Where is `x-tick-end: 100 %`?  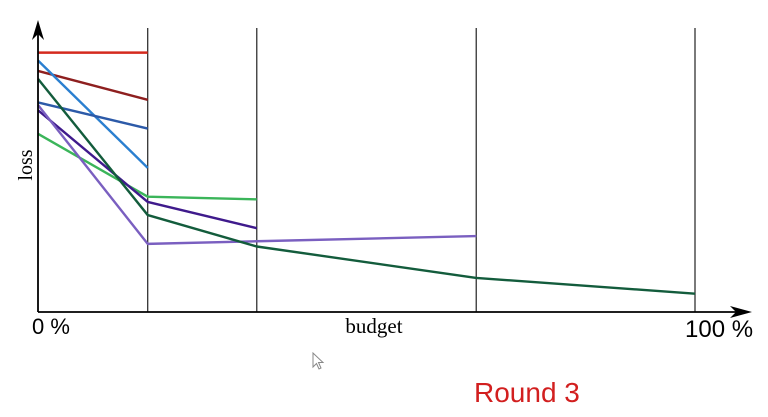
x-tick-end: 100 % is located at coordinates (719, 329).